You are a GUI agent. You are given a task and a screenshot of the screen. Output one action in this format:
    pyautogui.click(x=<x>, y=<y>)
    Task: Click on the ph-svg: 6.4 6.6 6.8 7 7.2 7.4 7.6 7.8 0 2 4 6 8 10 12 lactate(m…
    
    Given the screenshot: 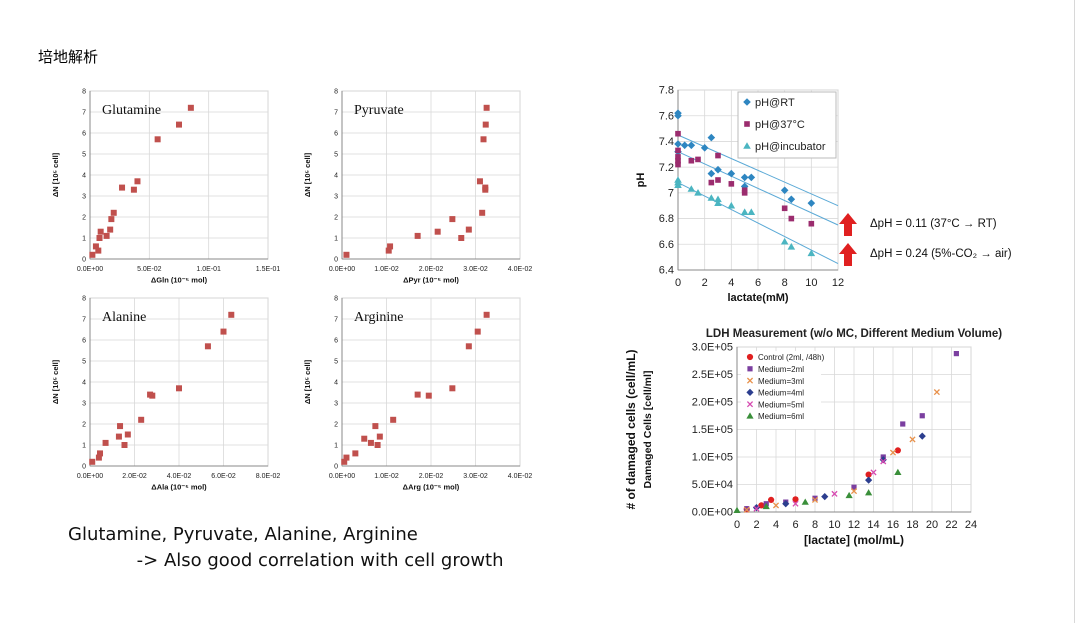 What is the action you would take?
    pyautogui.click(x=823, y=194)
    